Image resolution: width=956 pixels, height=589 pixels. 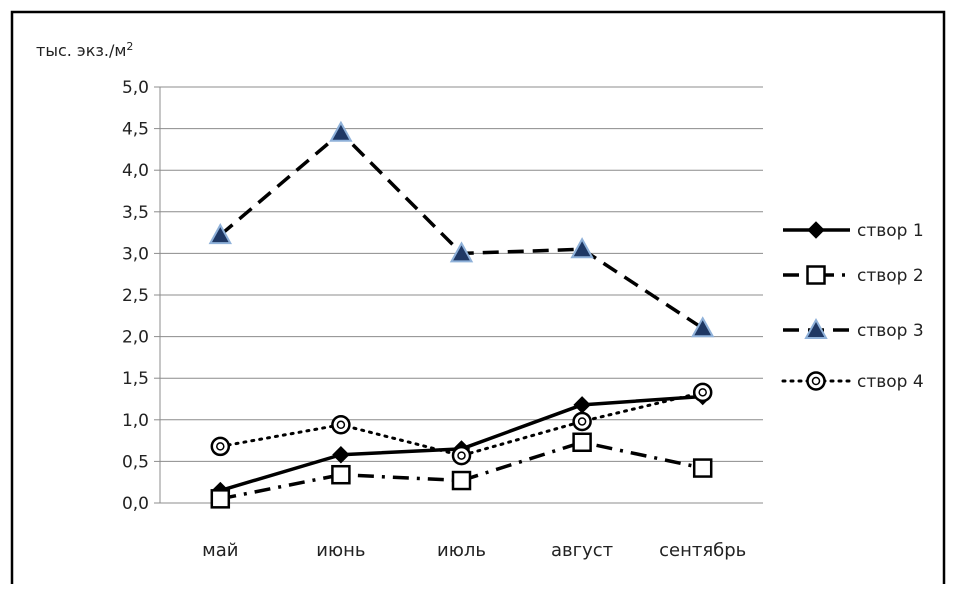 What do you see at coordinates (135, 130) in the screenshot?
I see `y-tick-label-9: 4,5` at bounding box center [135, 130].